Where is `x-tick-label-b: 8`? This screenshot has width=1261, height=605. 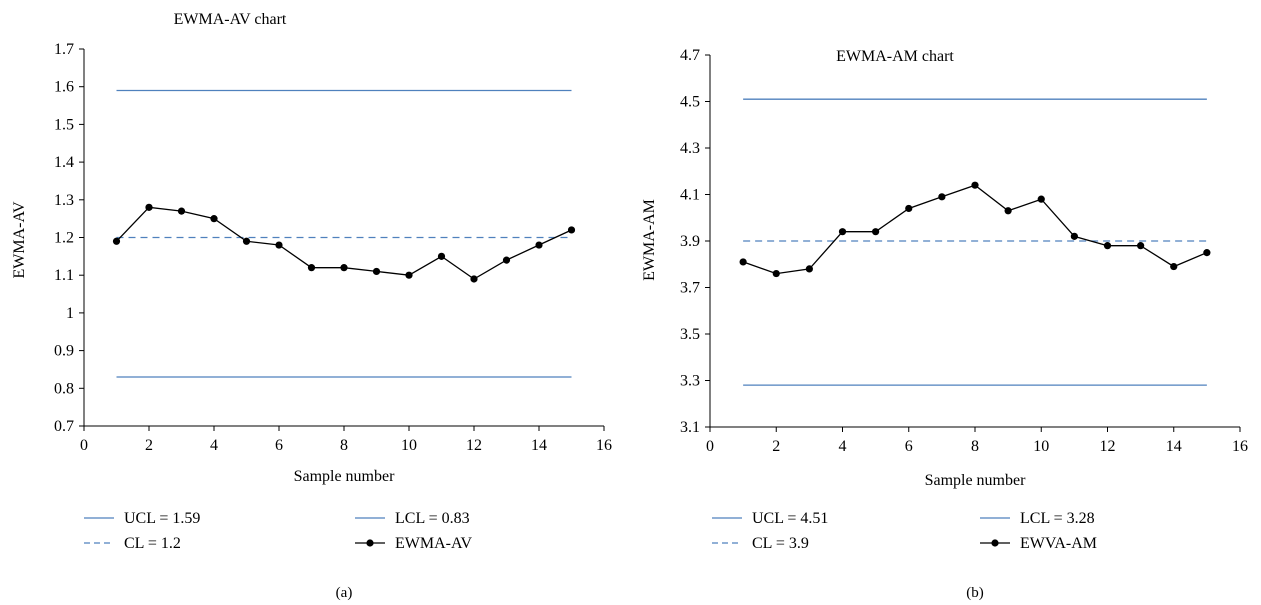
x-tick-label-b: 8 is located at coordinates (975, 446).